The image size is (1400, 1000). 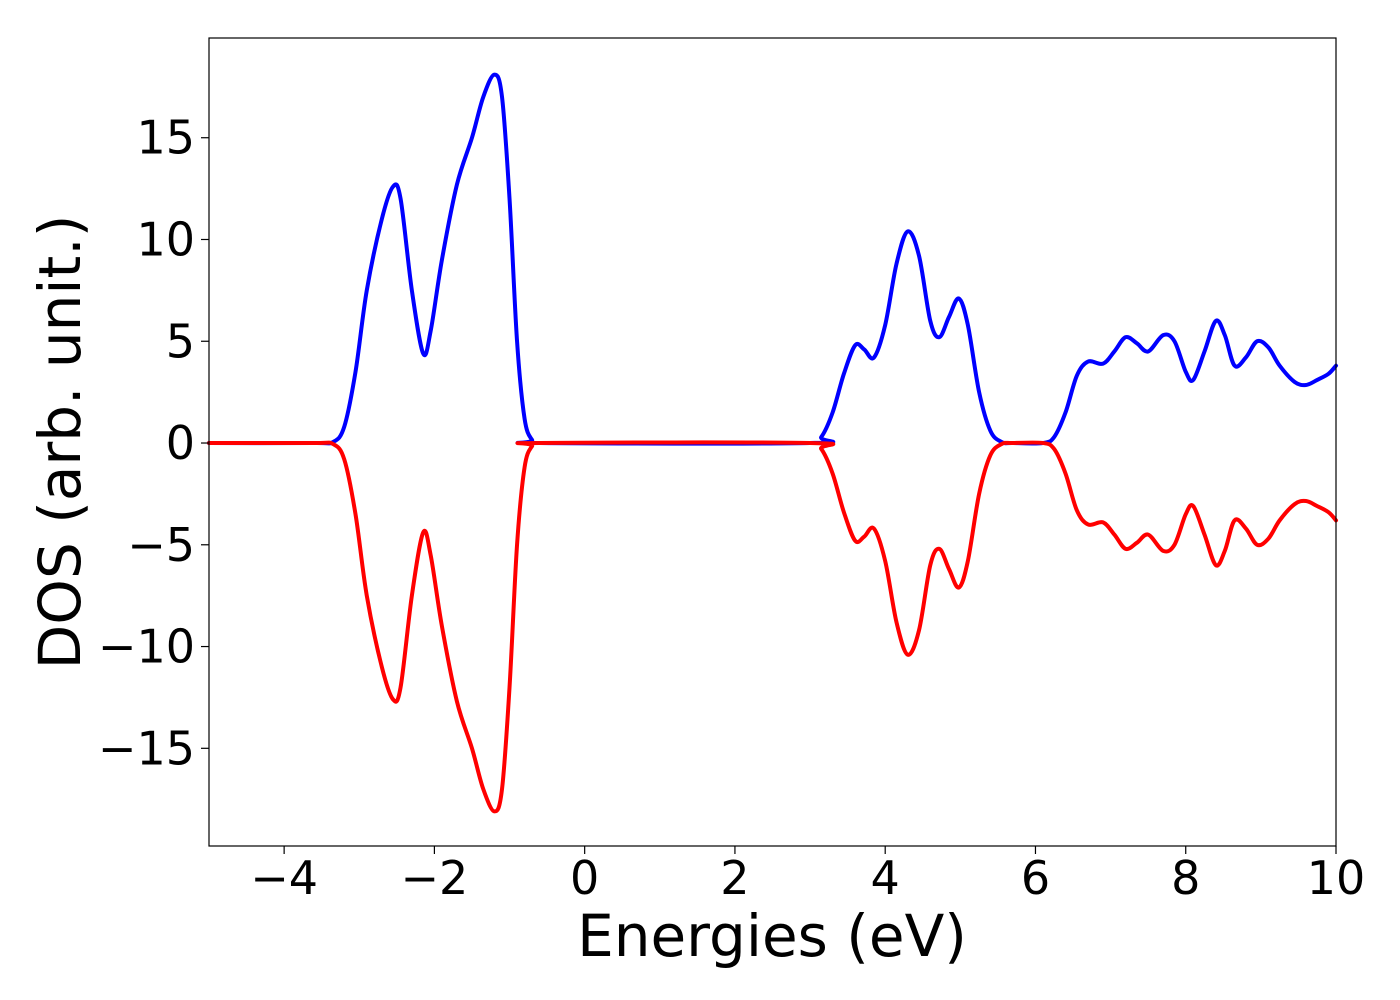 I want to click on y-tick-label: 5, so click(x=180, y=341).